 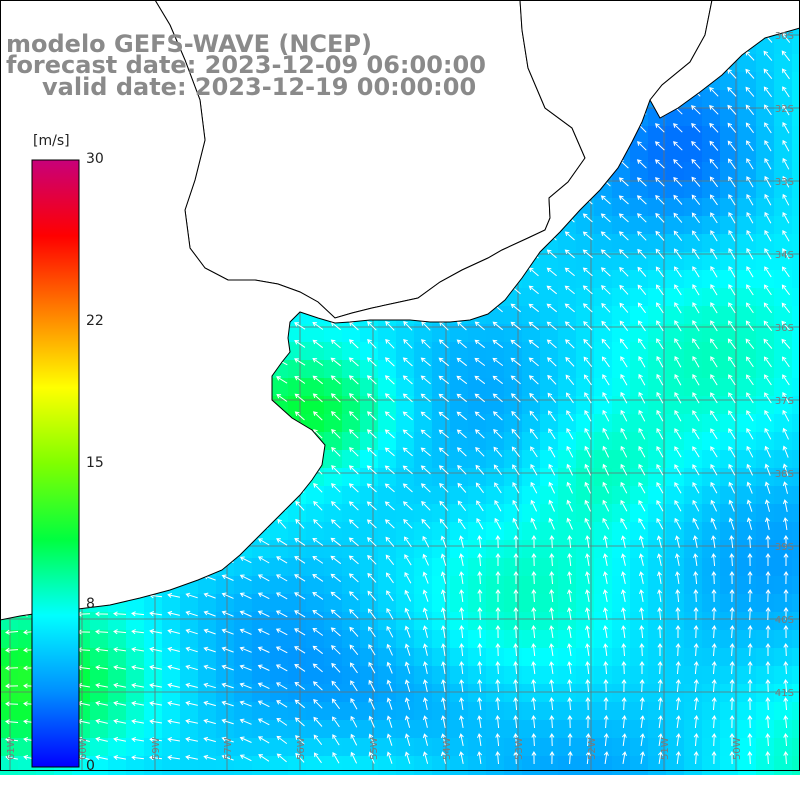 I want to click on longitude-label: 61W, so click(x=11, y=748).